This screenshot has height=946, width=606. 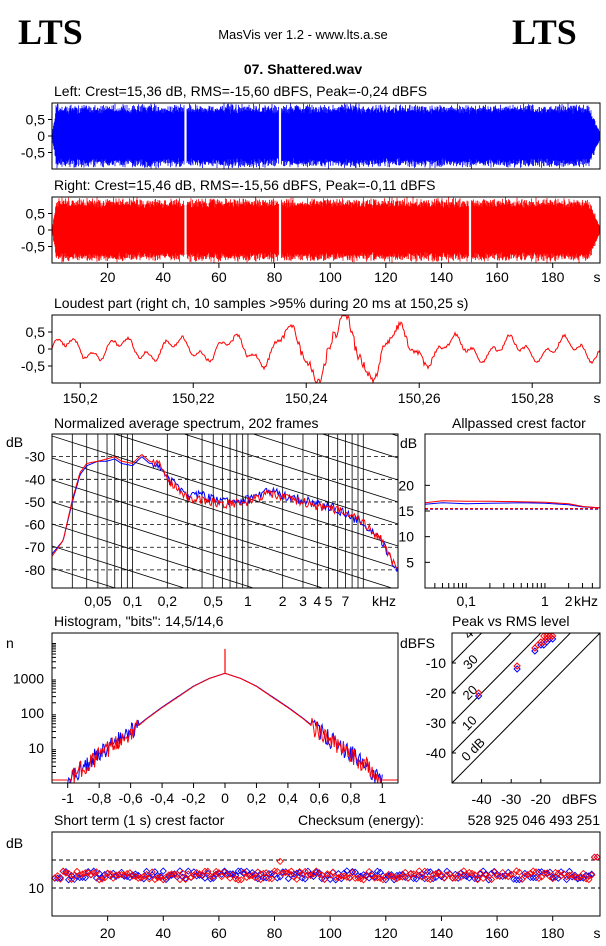 I want to click on spectrum-ytick-label: -40, so click(x=35, y=479).